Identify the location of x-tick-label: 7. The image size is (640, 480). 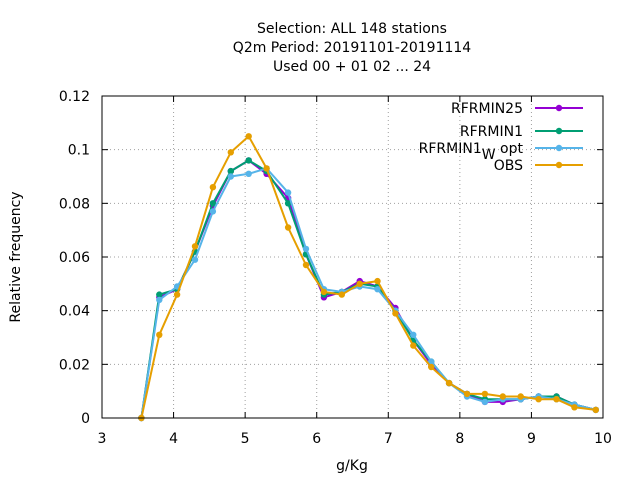
(388, 439).